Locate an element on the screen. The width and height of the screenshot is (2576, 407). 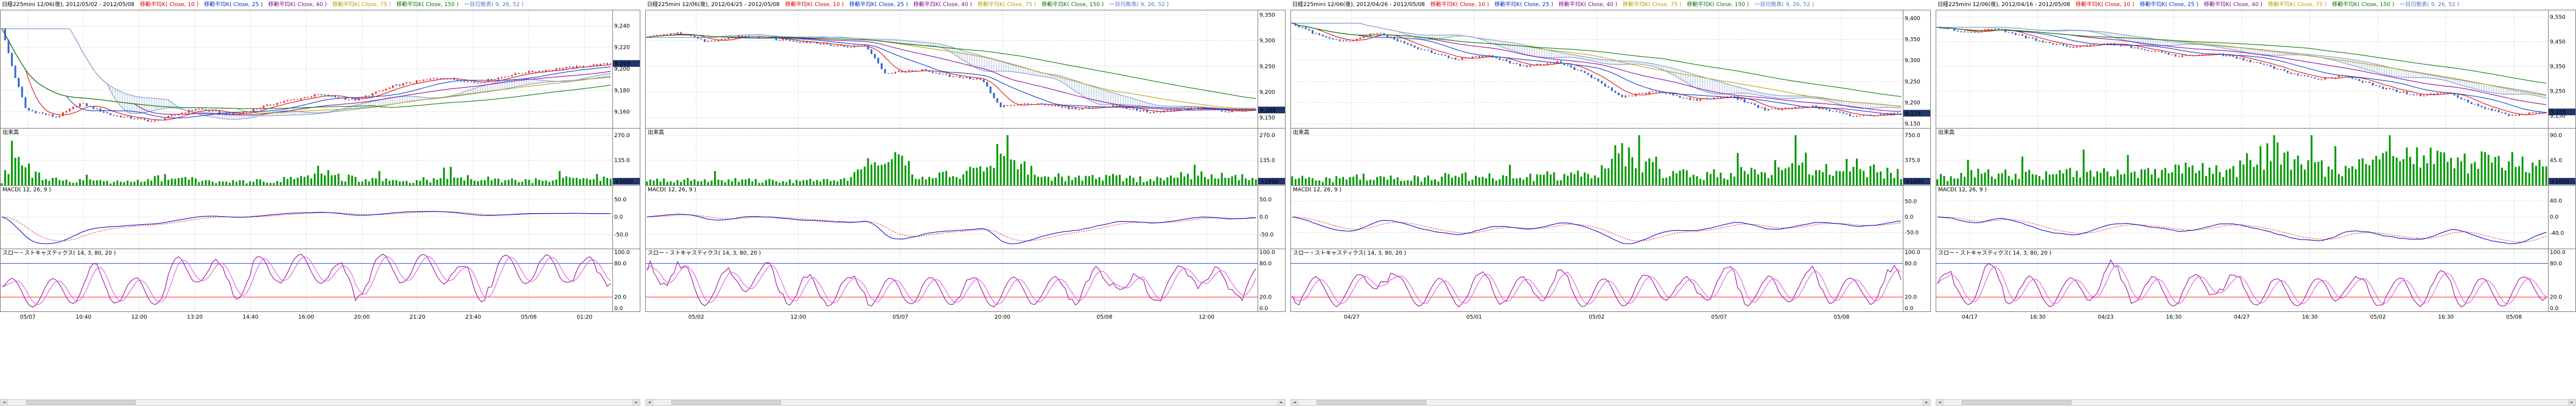
price-axis-label: 9,220 is located at coordinates (622, 48).